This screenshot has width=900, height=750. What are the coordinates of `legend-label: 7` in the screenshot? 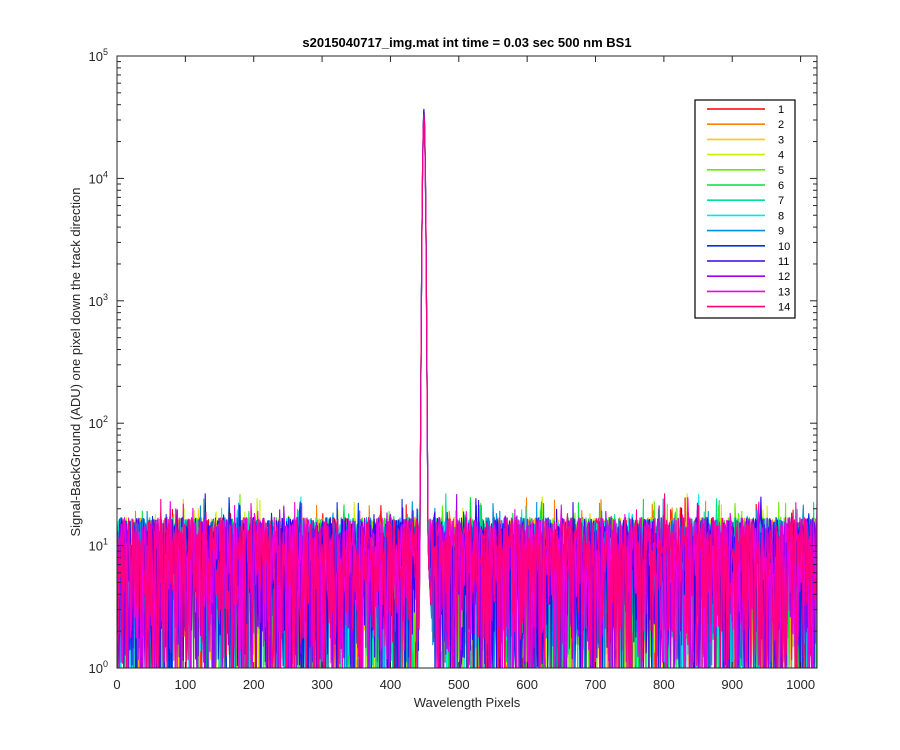 It's located at (781, 201).